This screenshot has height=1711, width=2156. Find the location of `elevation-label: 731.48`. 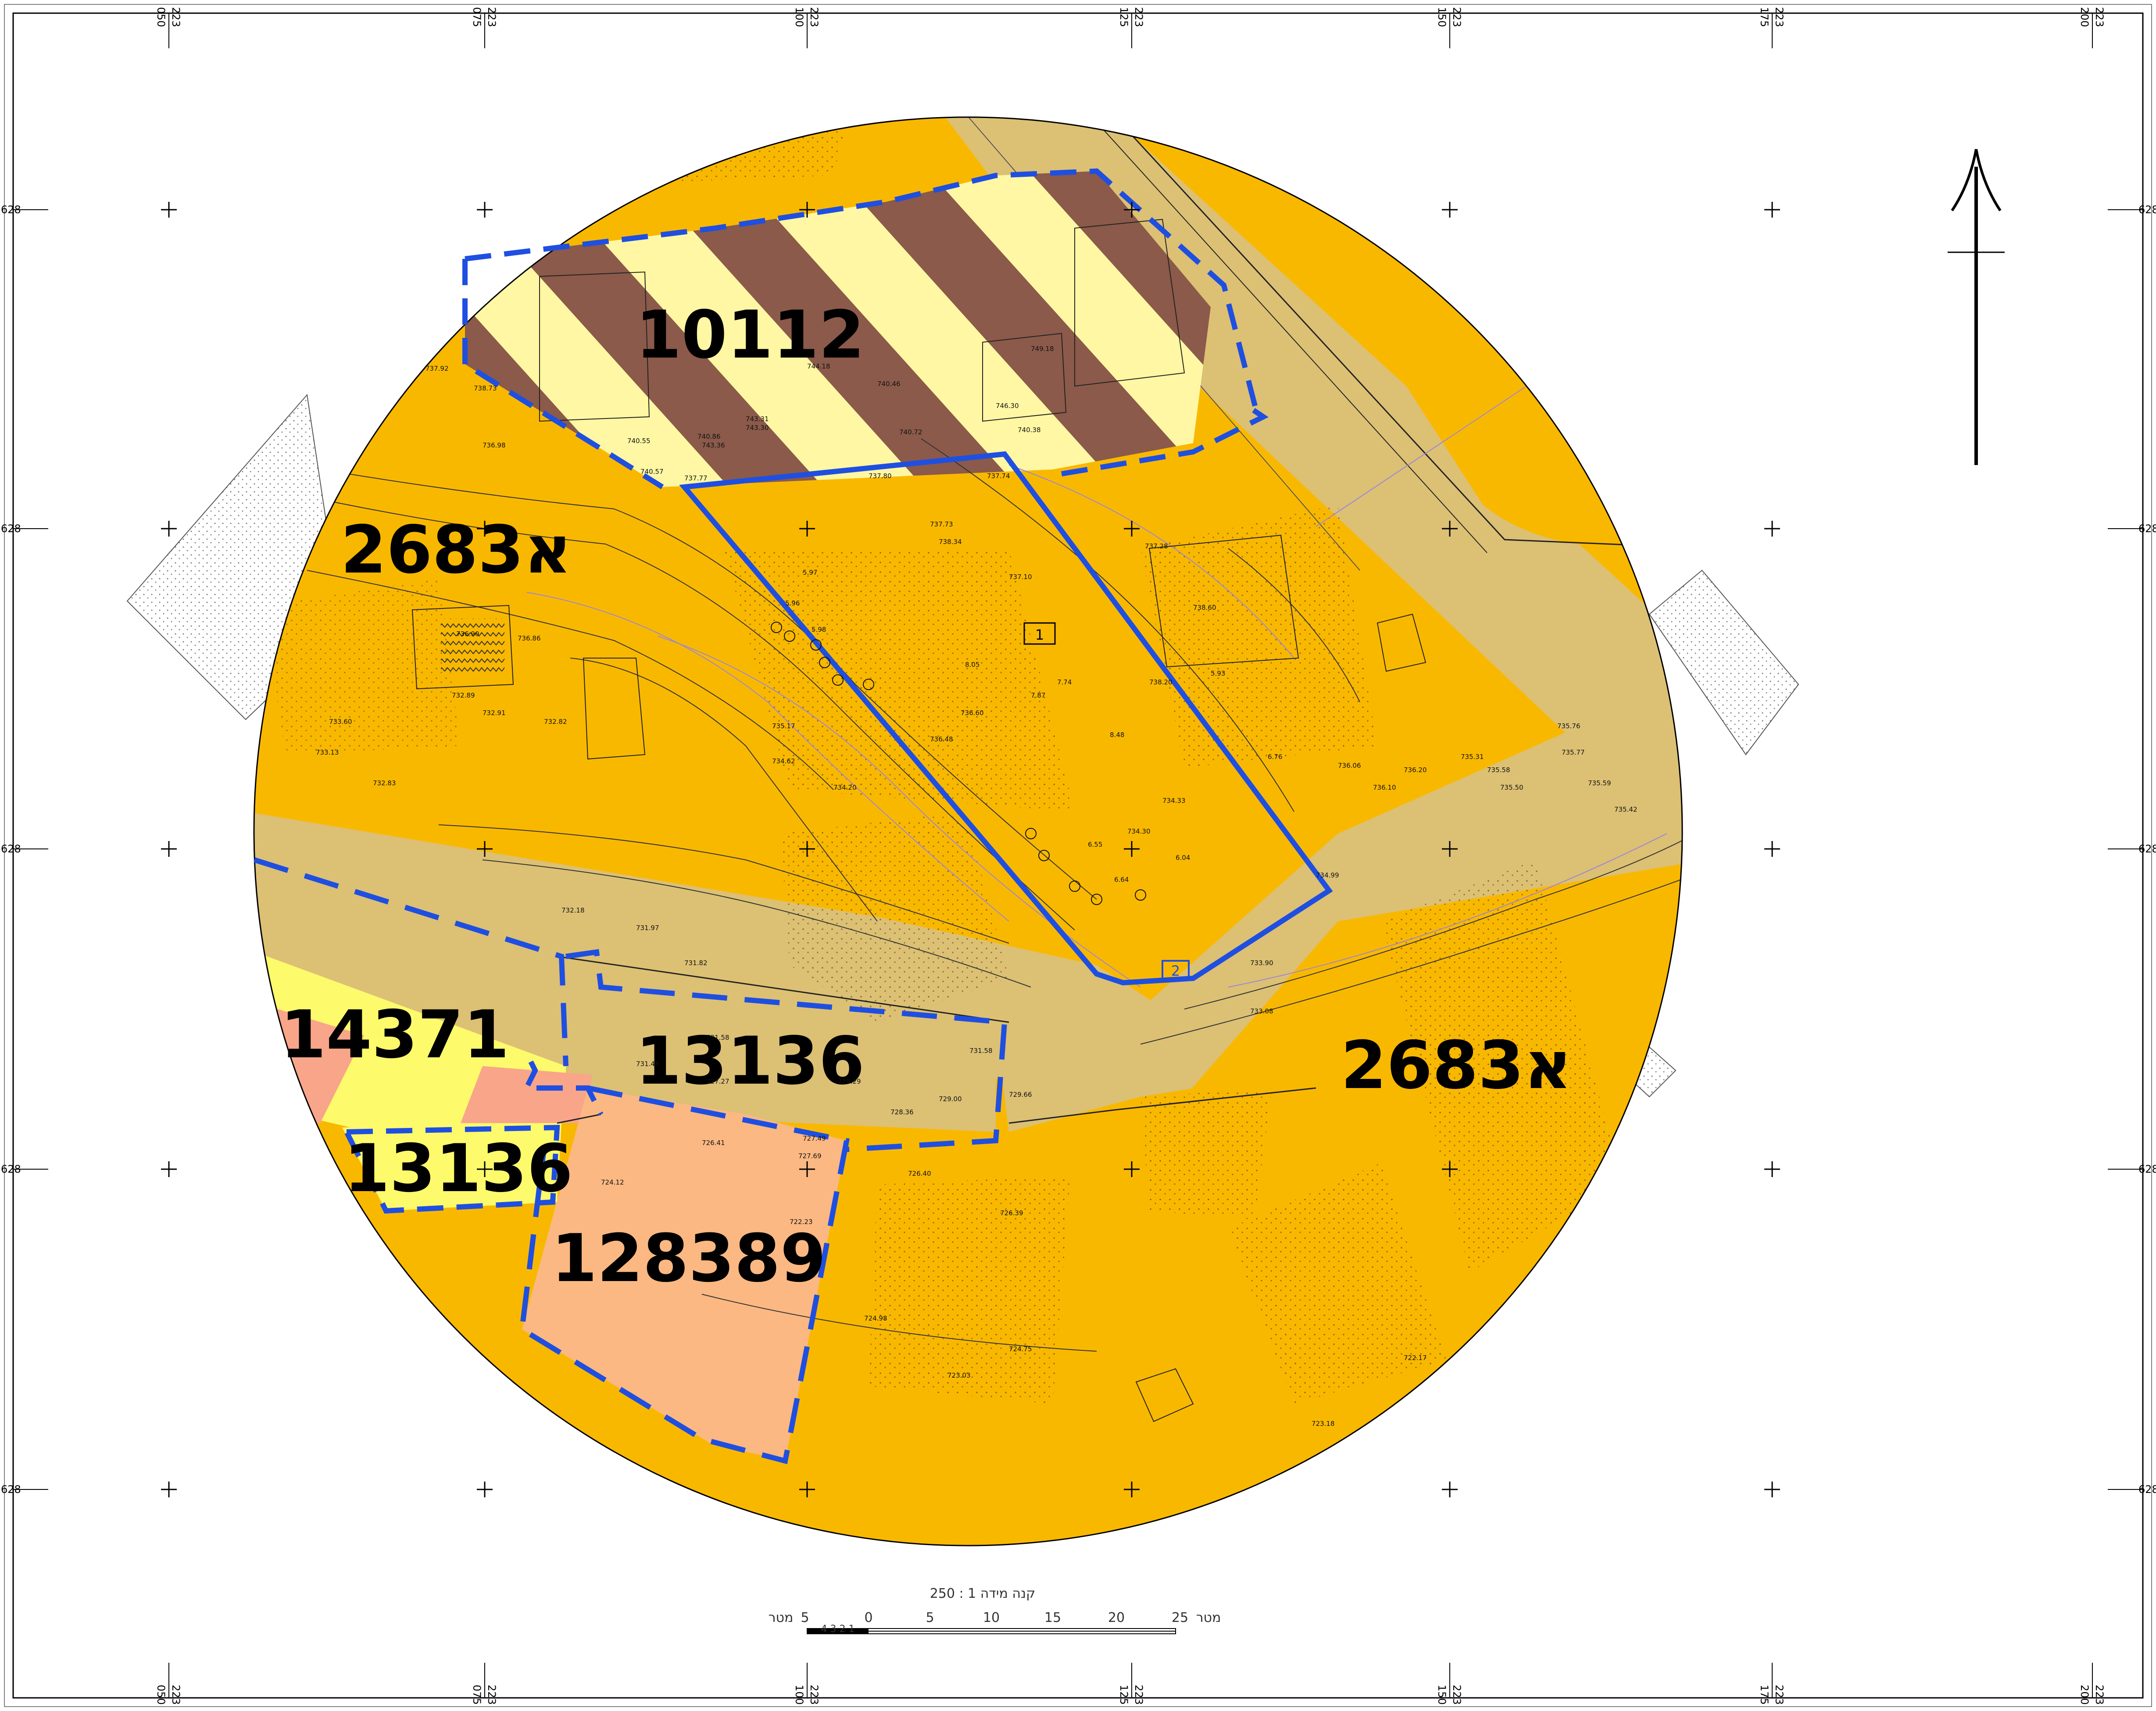

elevation-label: 731.48 is located at coordinates (648, 1064).